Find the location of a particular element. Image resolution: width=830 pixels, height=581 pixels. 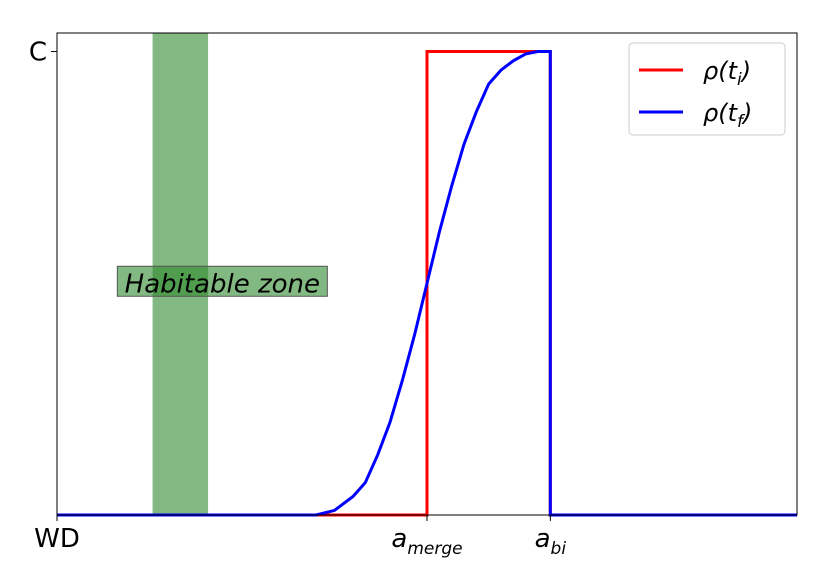

legend: ρ(ti) ρ(tf) is located at coordinates (707, 89).